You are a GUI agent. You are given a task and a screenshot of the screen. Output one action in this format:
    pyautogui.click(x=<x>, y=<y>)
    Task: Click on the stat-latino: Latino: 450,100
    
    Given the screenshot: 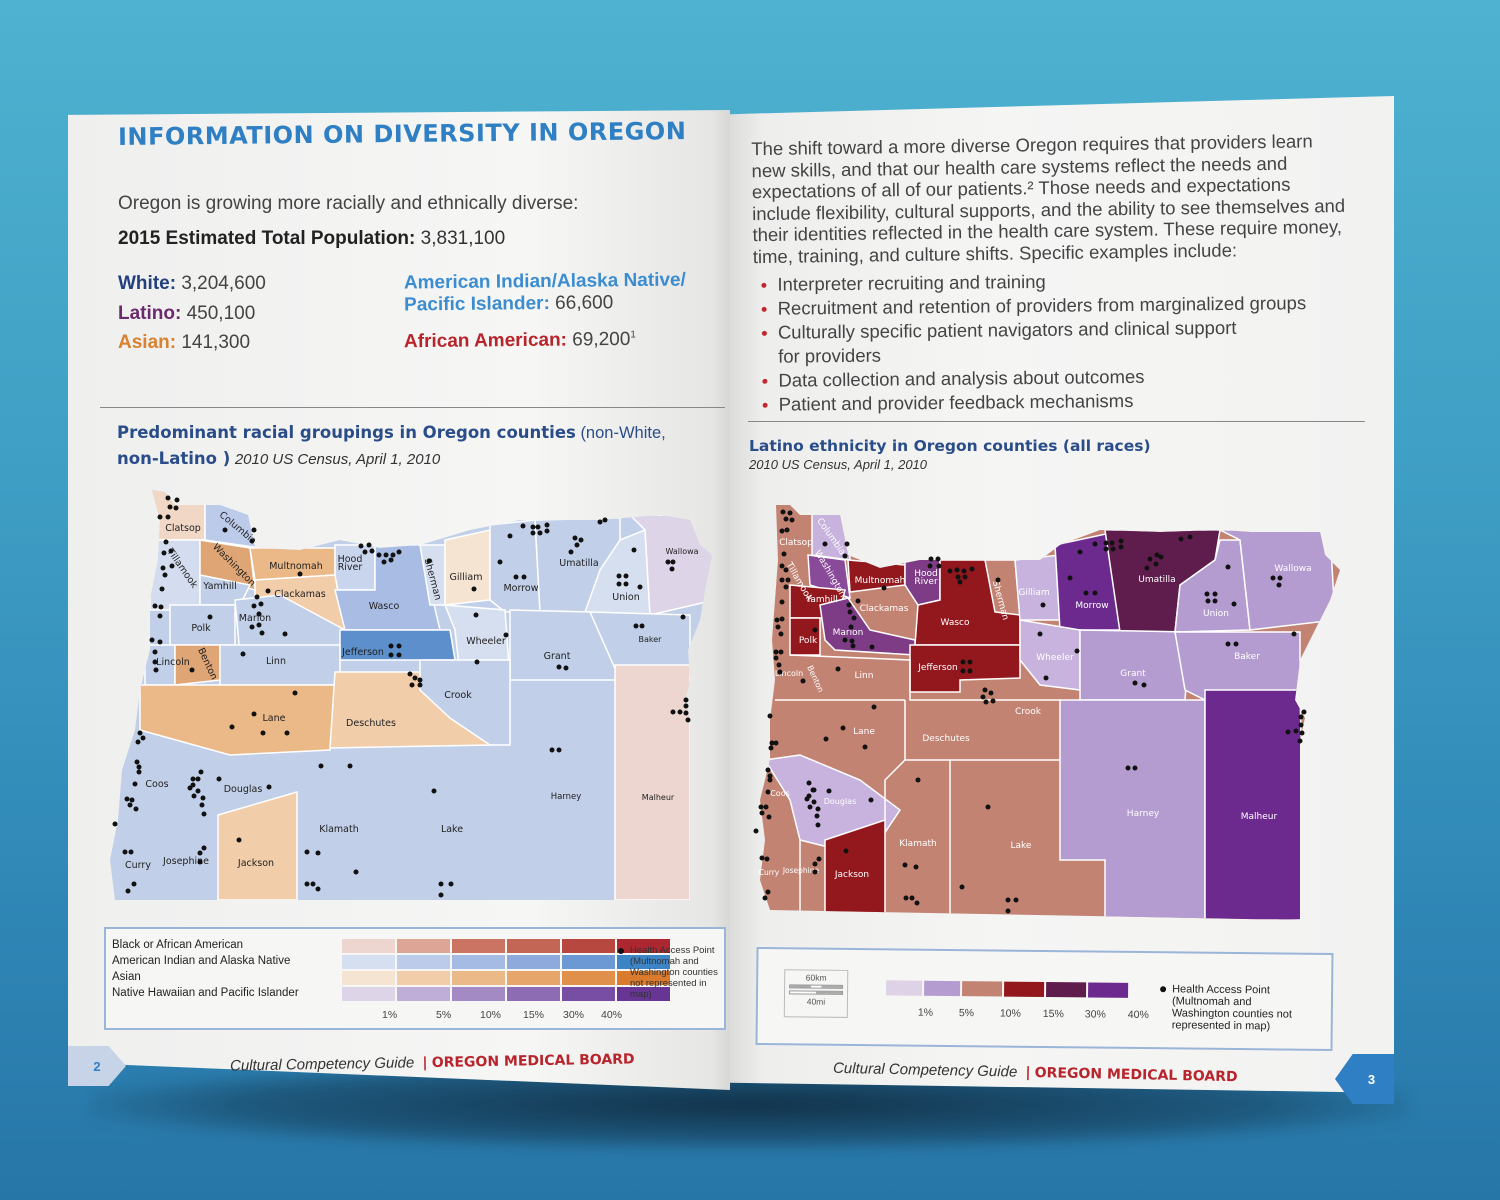 What is the action you would take?
    pyautogui.click(x=187, y=313)
    